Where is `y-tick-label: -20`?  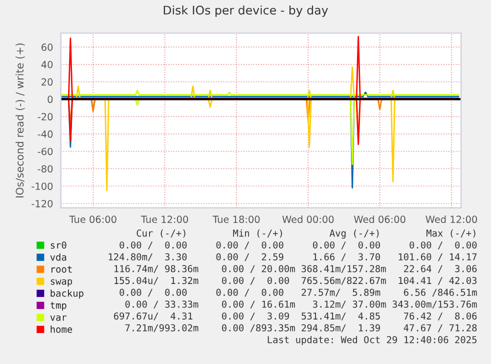 y-tick-label: -20 is located at coordinates (45, 116).